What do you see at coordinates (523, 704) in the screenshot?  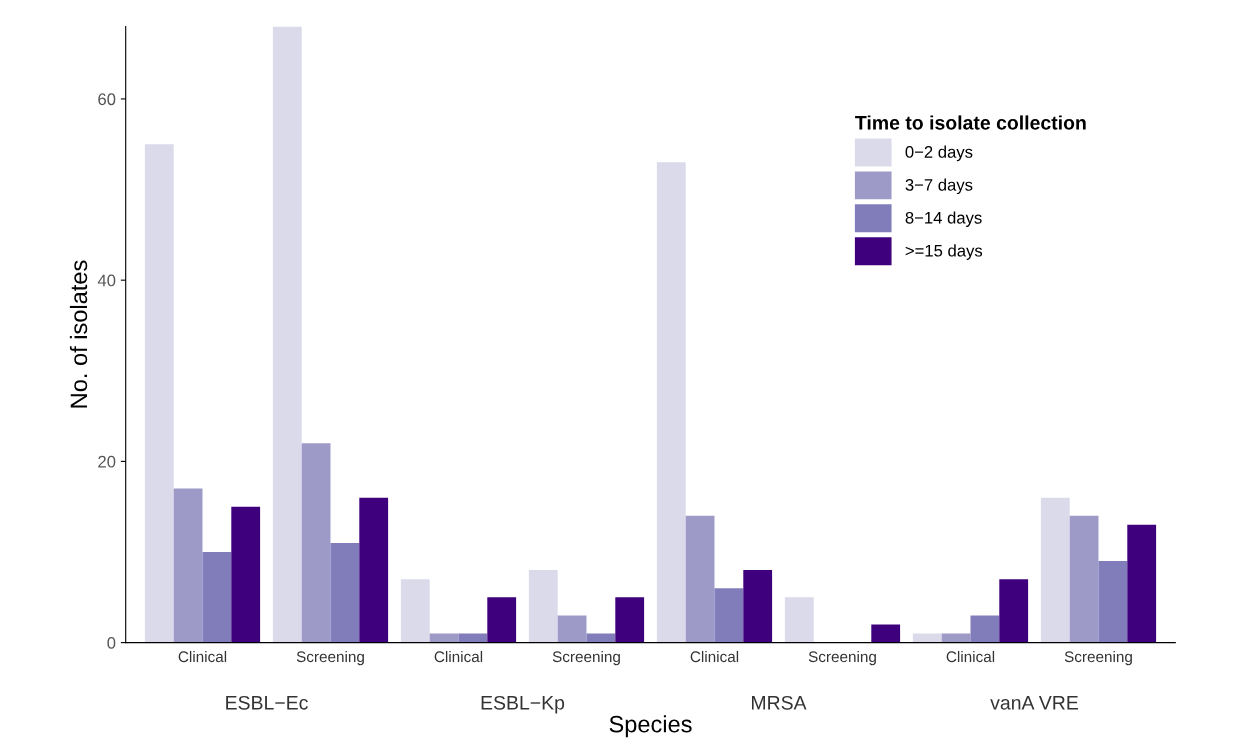 I see `text: ESBL−Kp` at bounding box center [523, 704].